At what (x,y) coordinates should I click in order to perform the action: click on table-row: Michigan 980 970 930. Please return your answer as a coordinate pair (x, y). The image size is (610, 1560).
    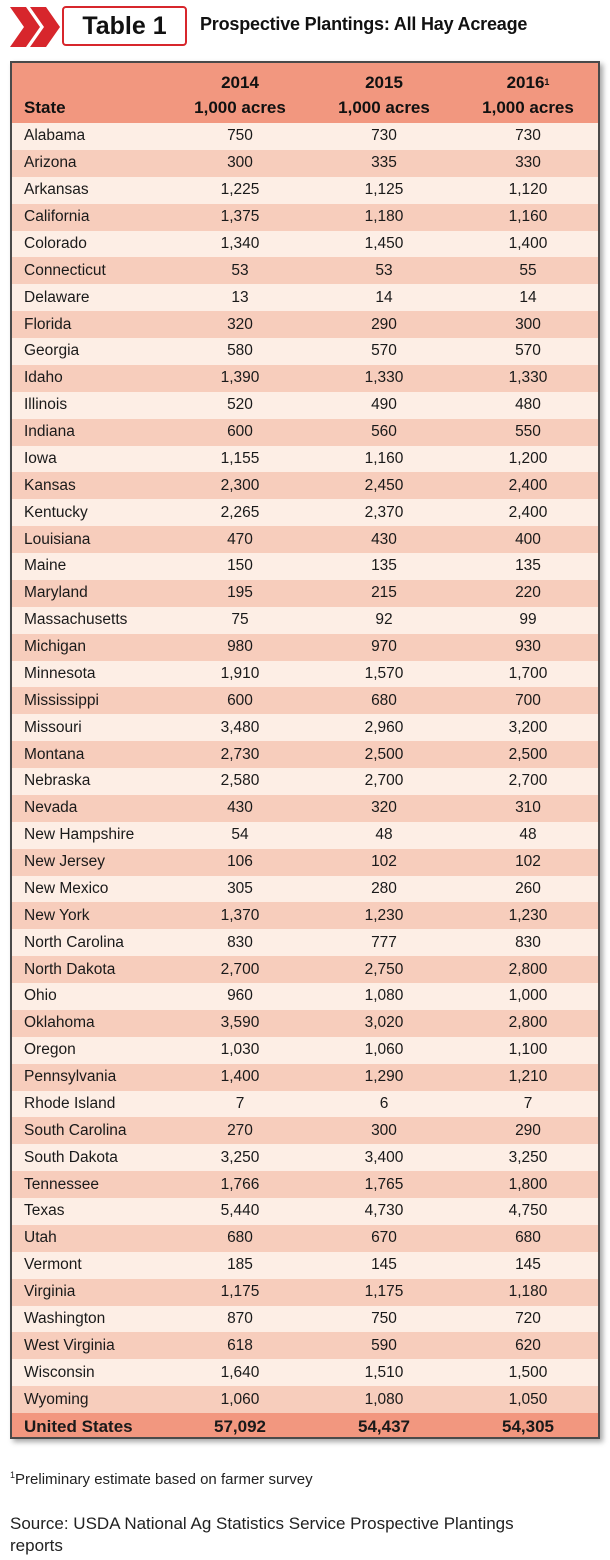
    Looking at the image, I should click on (305, 647).